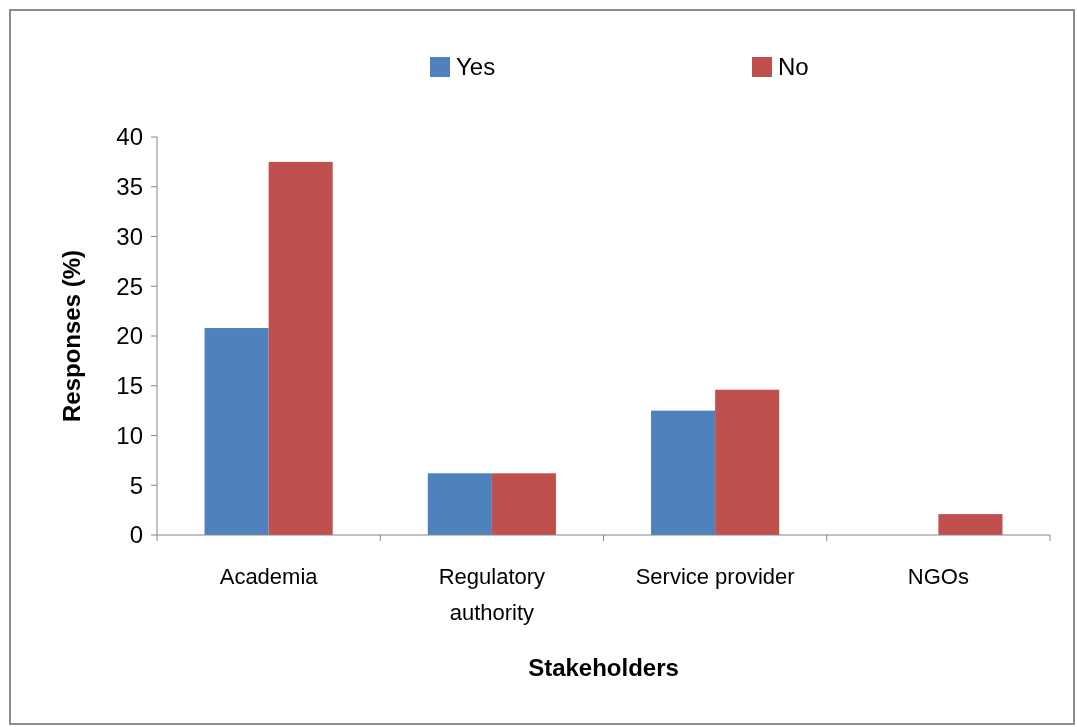  I want to click on x-tick-label: Academia, so click(269, 576).